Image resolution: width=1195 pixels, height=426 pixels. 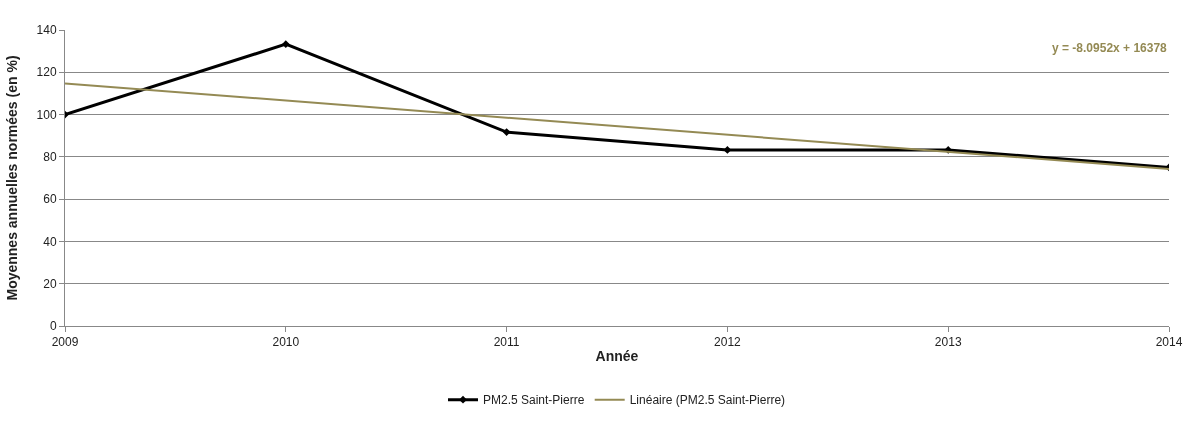 I want to click on x-tick-label: 2012, so click(x=728, y=342).